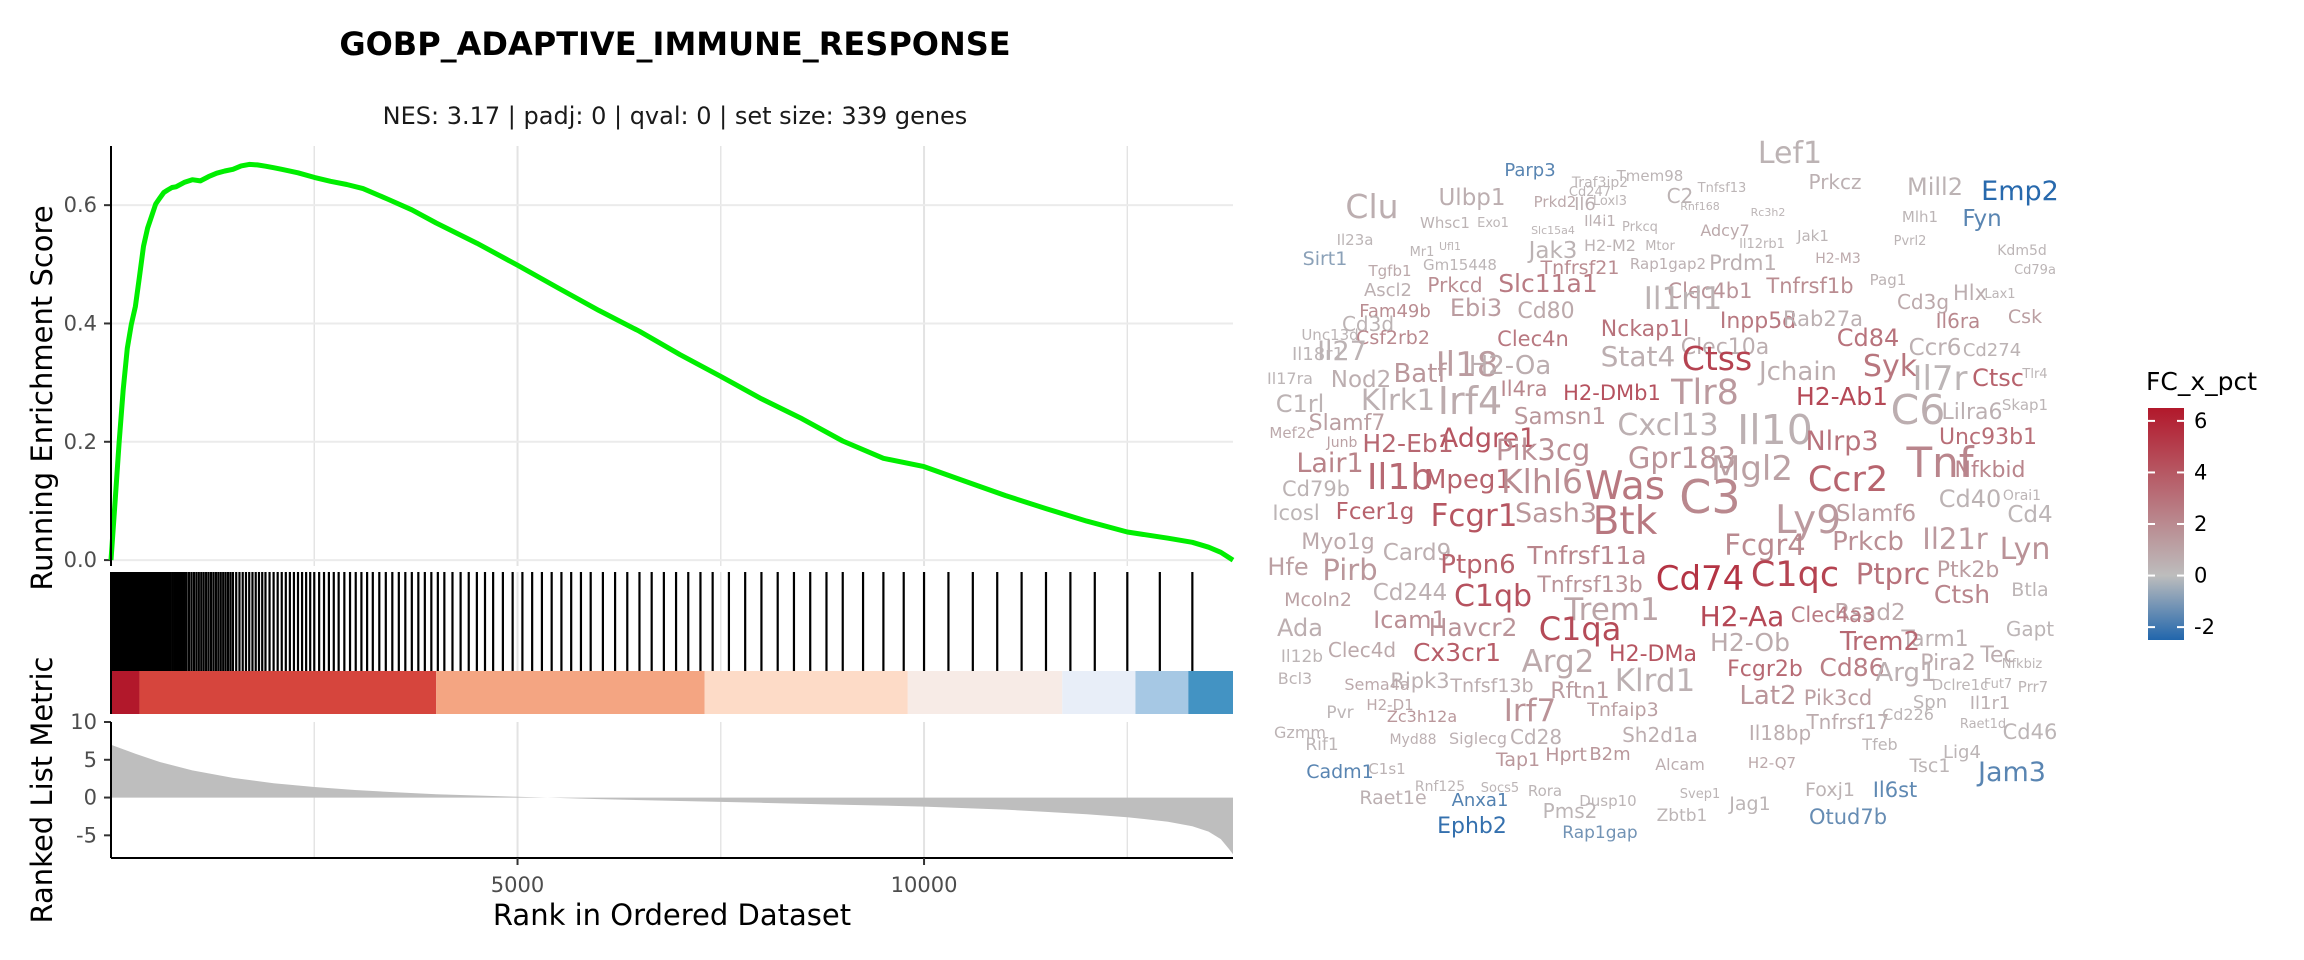 The height and width of the screenshot is (960, 2304). I want to click on word-sh2d1a: Sh2d1a, so click(1660, 735).